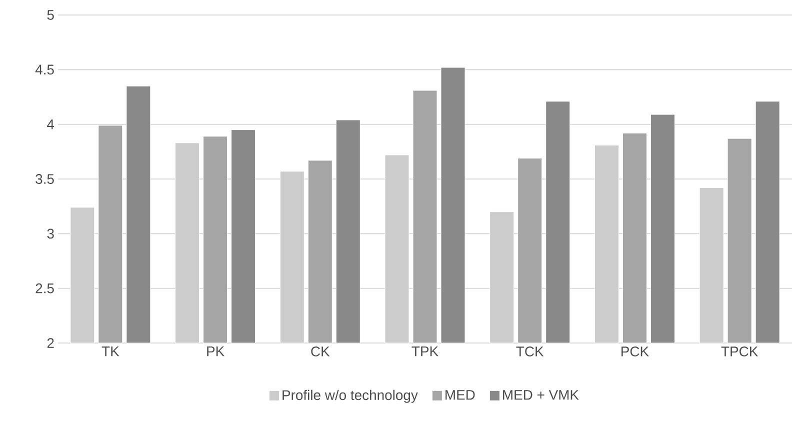  What do you see at coordinates (50, 125) in the screenshot?
I see `y-tick-label: 4` at bounding box center [50, 125].